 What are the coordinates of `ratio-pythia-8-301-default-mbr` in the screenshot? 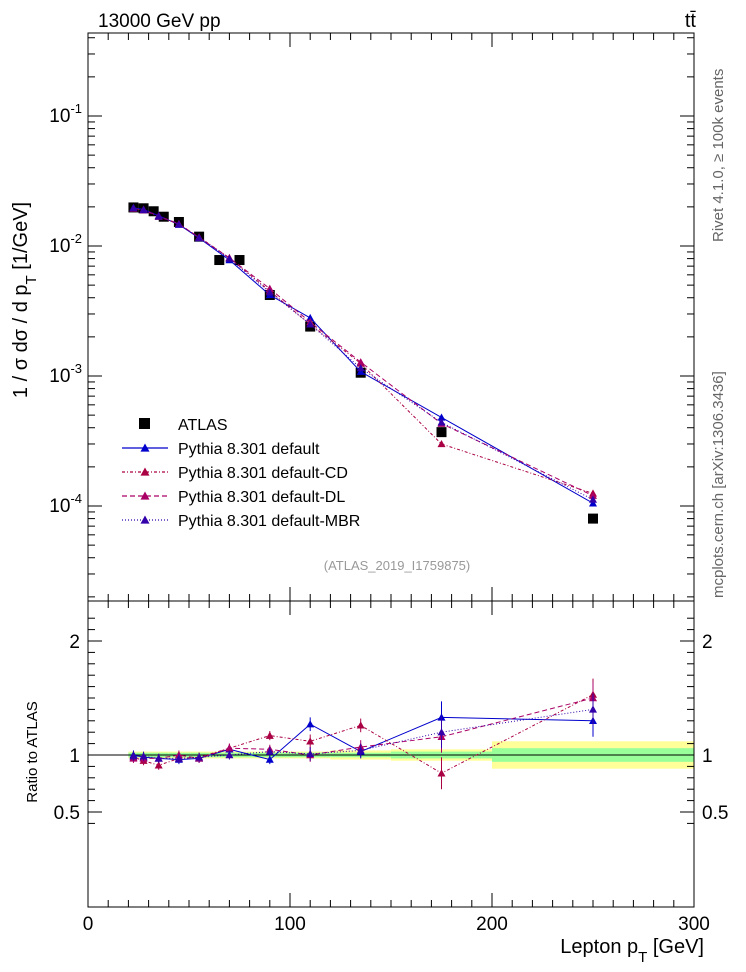 It's located at (363, 728).